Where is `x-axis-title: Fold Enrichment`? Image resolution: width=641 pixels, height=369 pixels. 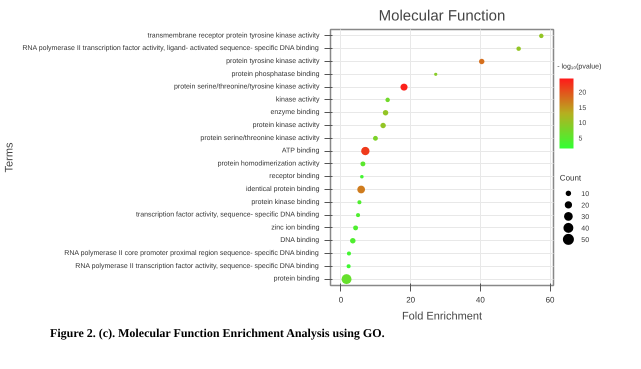 x-axis-title: Fold Enrichment is located at coordinates (442, 316).